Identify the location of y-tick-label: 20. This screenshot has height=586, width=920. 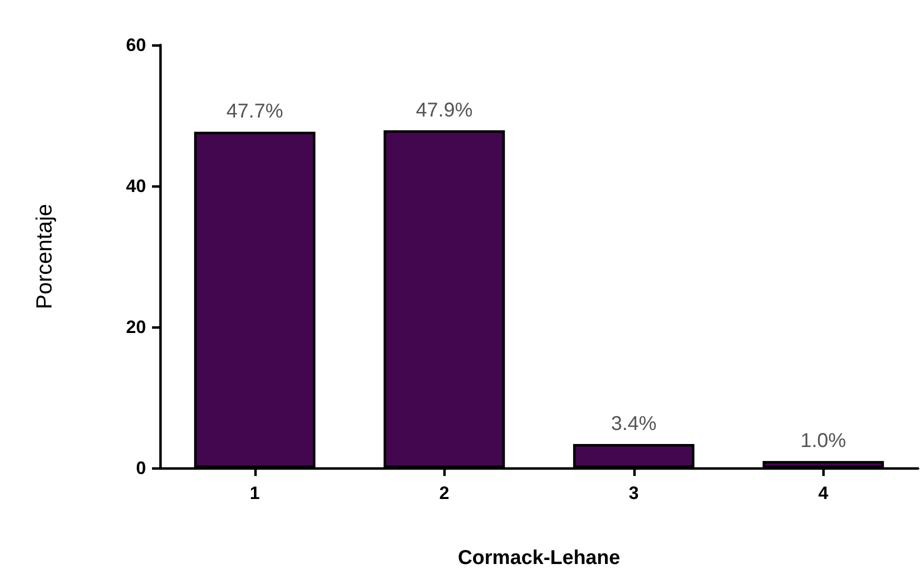
(136, 327).